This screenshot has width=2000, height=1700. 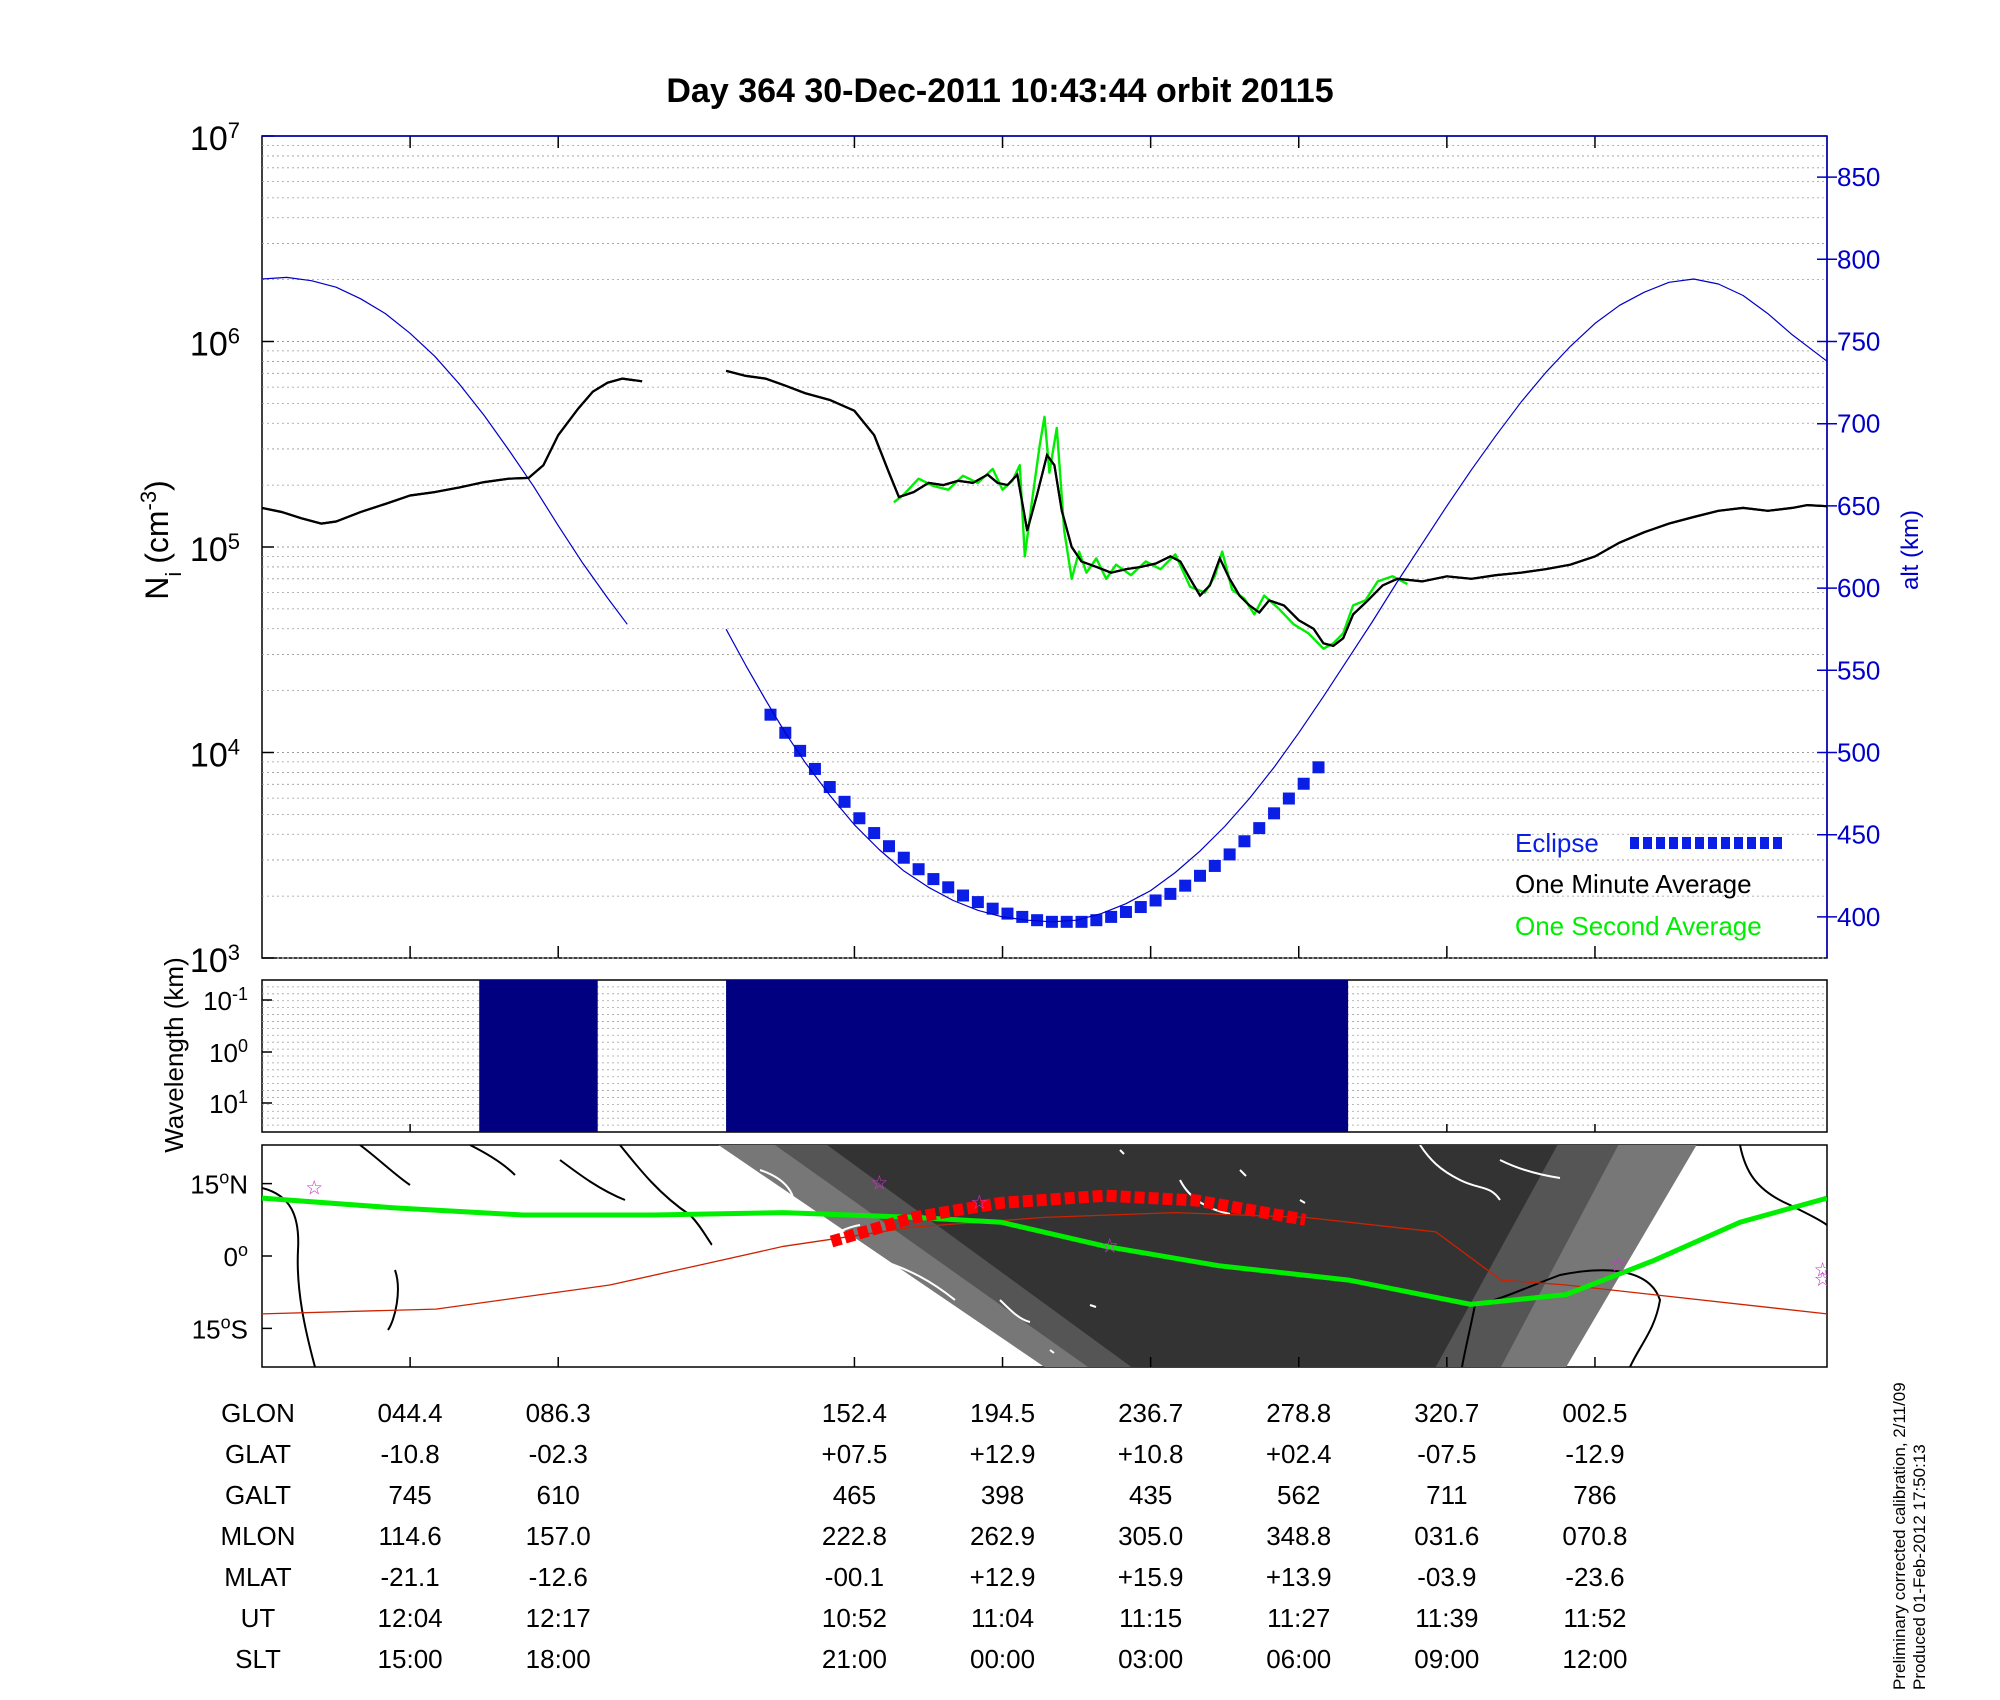 What do you see at coordinates (1000, 91) in the screenshot?
I see `chart-title: Day 364 30-Dec-2011 10:43:44 orbit 20115` at bounding box center [1000, 91].